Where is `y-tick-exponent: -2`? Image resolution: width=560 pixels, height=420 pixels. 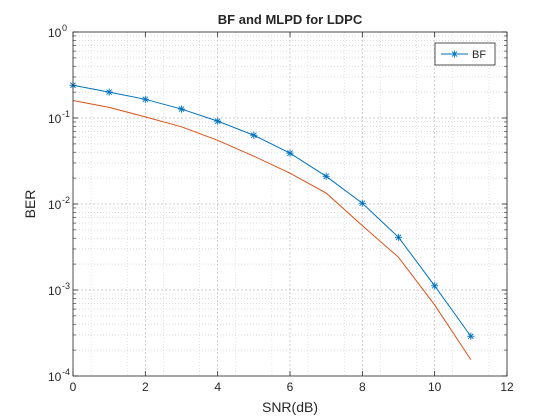
y-tick-exponent: -2 is located at coordinates (66, 200).